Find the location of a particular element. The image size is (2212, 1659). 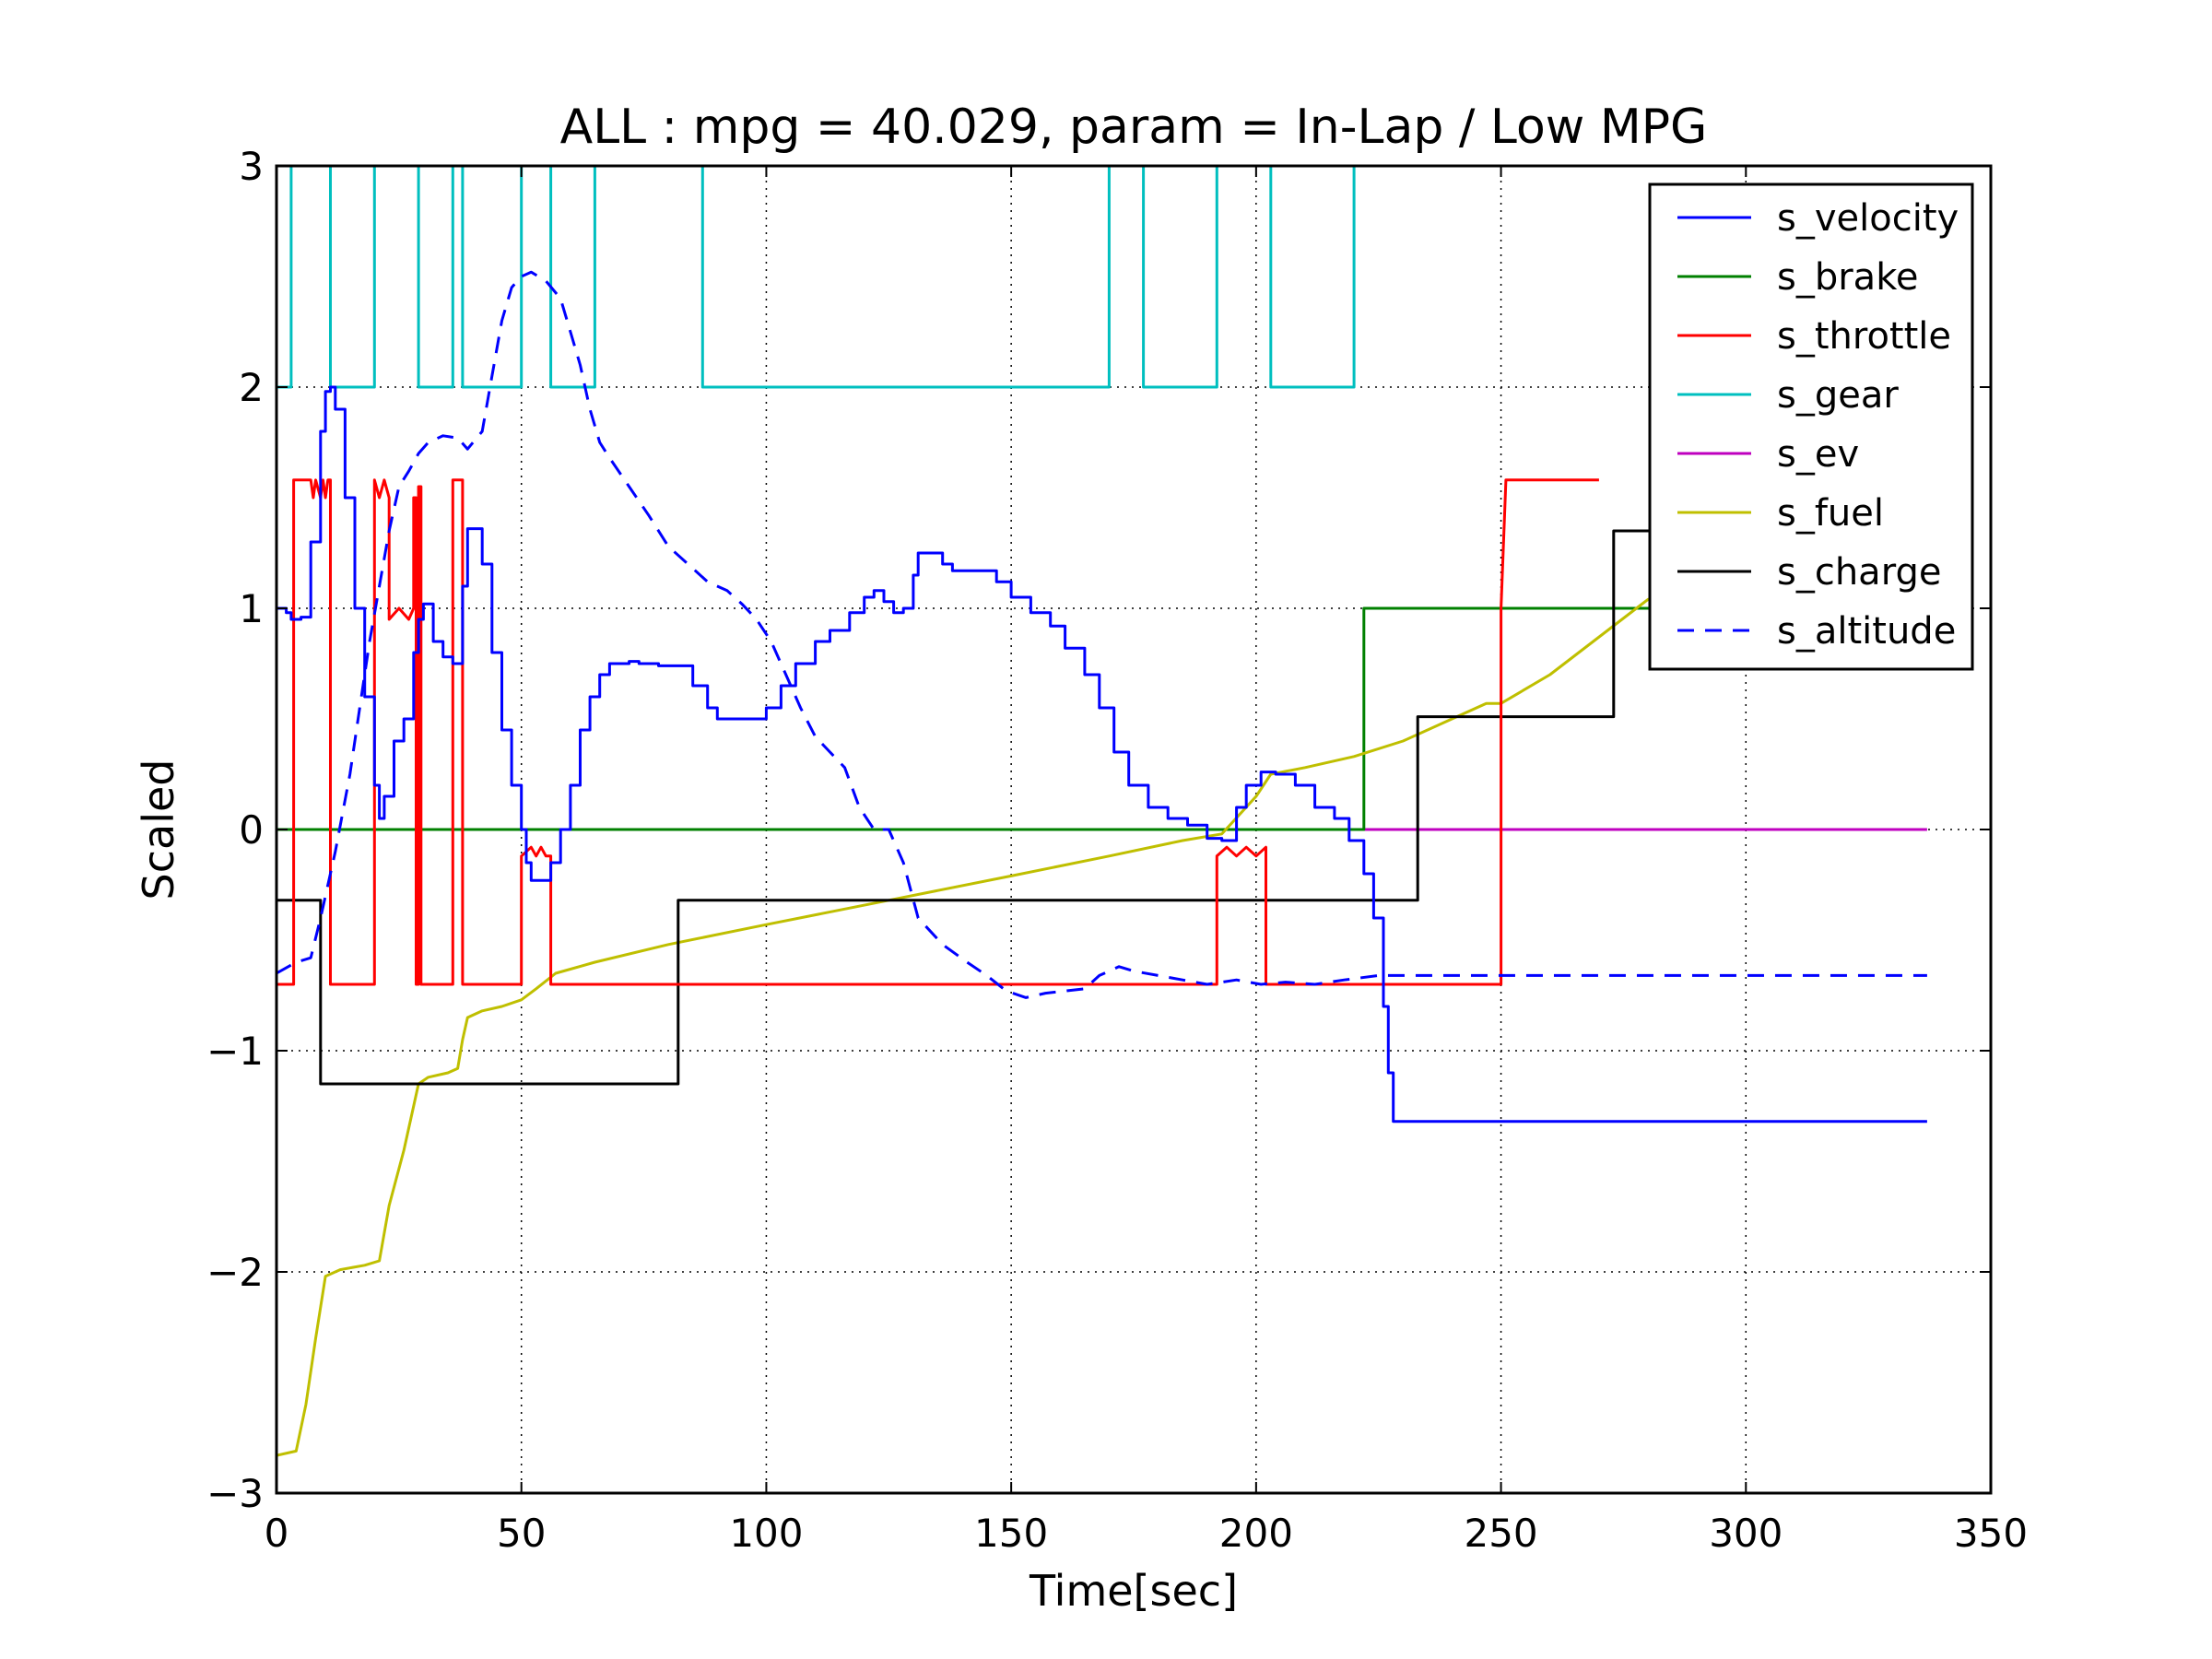

series-line-s-gear is located at coordinates (816, 277).